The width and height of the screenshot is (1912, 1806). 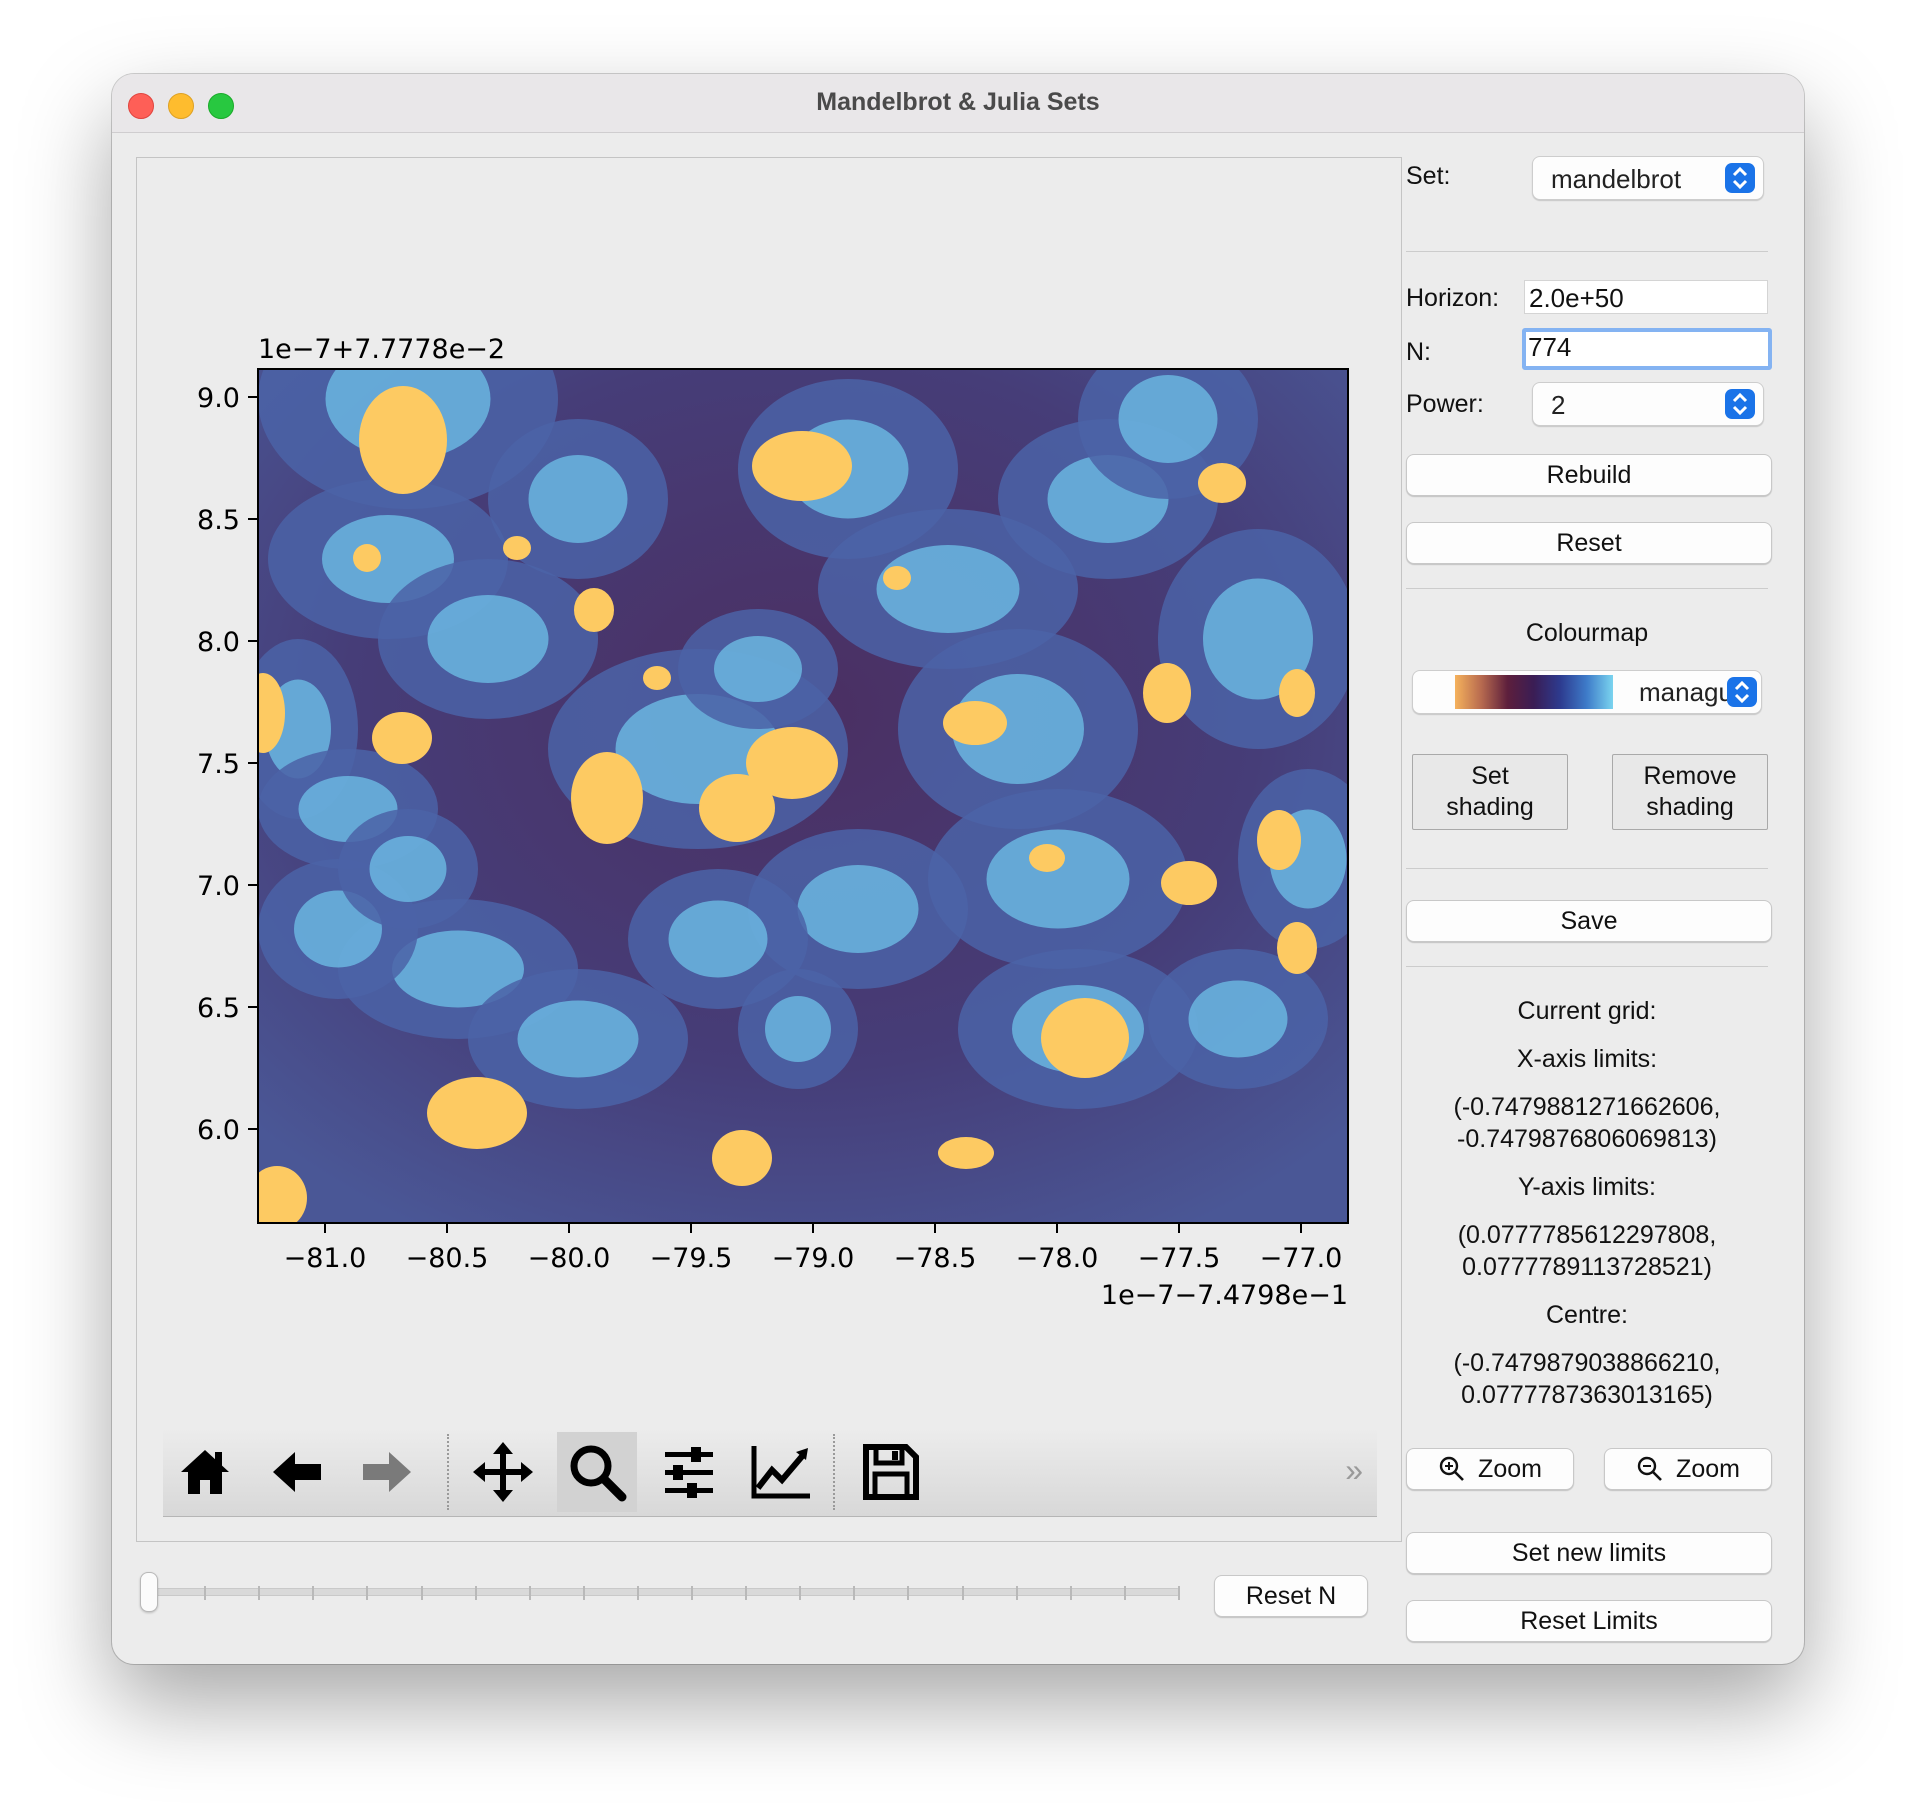 What do you see at coordinates (218, 1130) in the screenshot?
I see `y-tick-label: 6.0` at bounding box center [218, 1130].